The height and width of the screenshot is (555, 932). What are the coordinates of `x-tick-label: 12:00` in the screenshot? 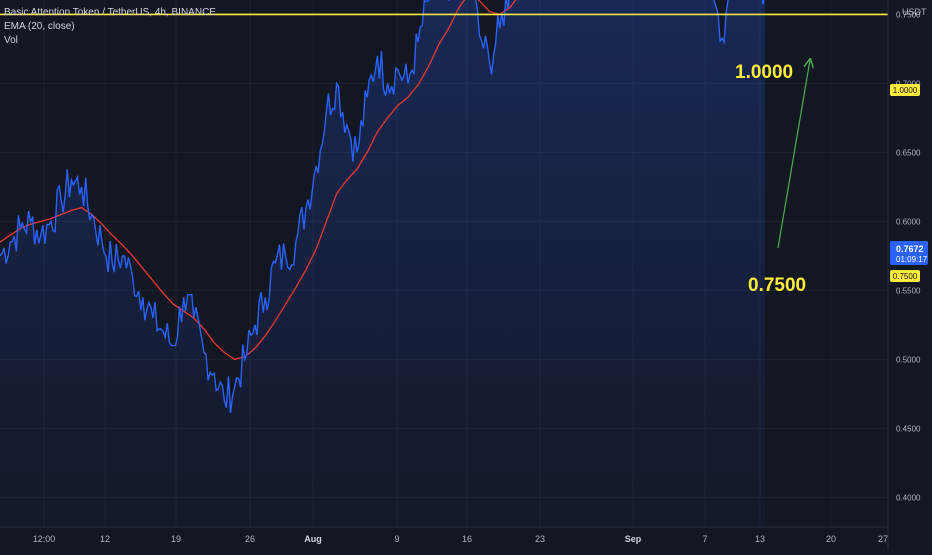 It's located at (44, 539).